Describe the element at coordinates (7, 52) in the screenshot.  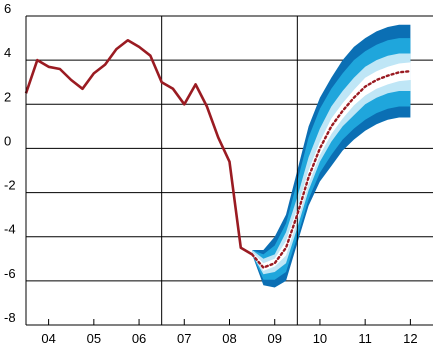
I see `y-tick-label-1: 4` at that location.